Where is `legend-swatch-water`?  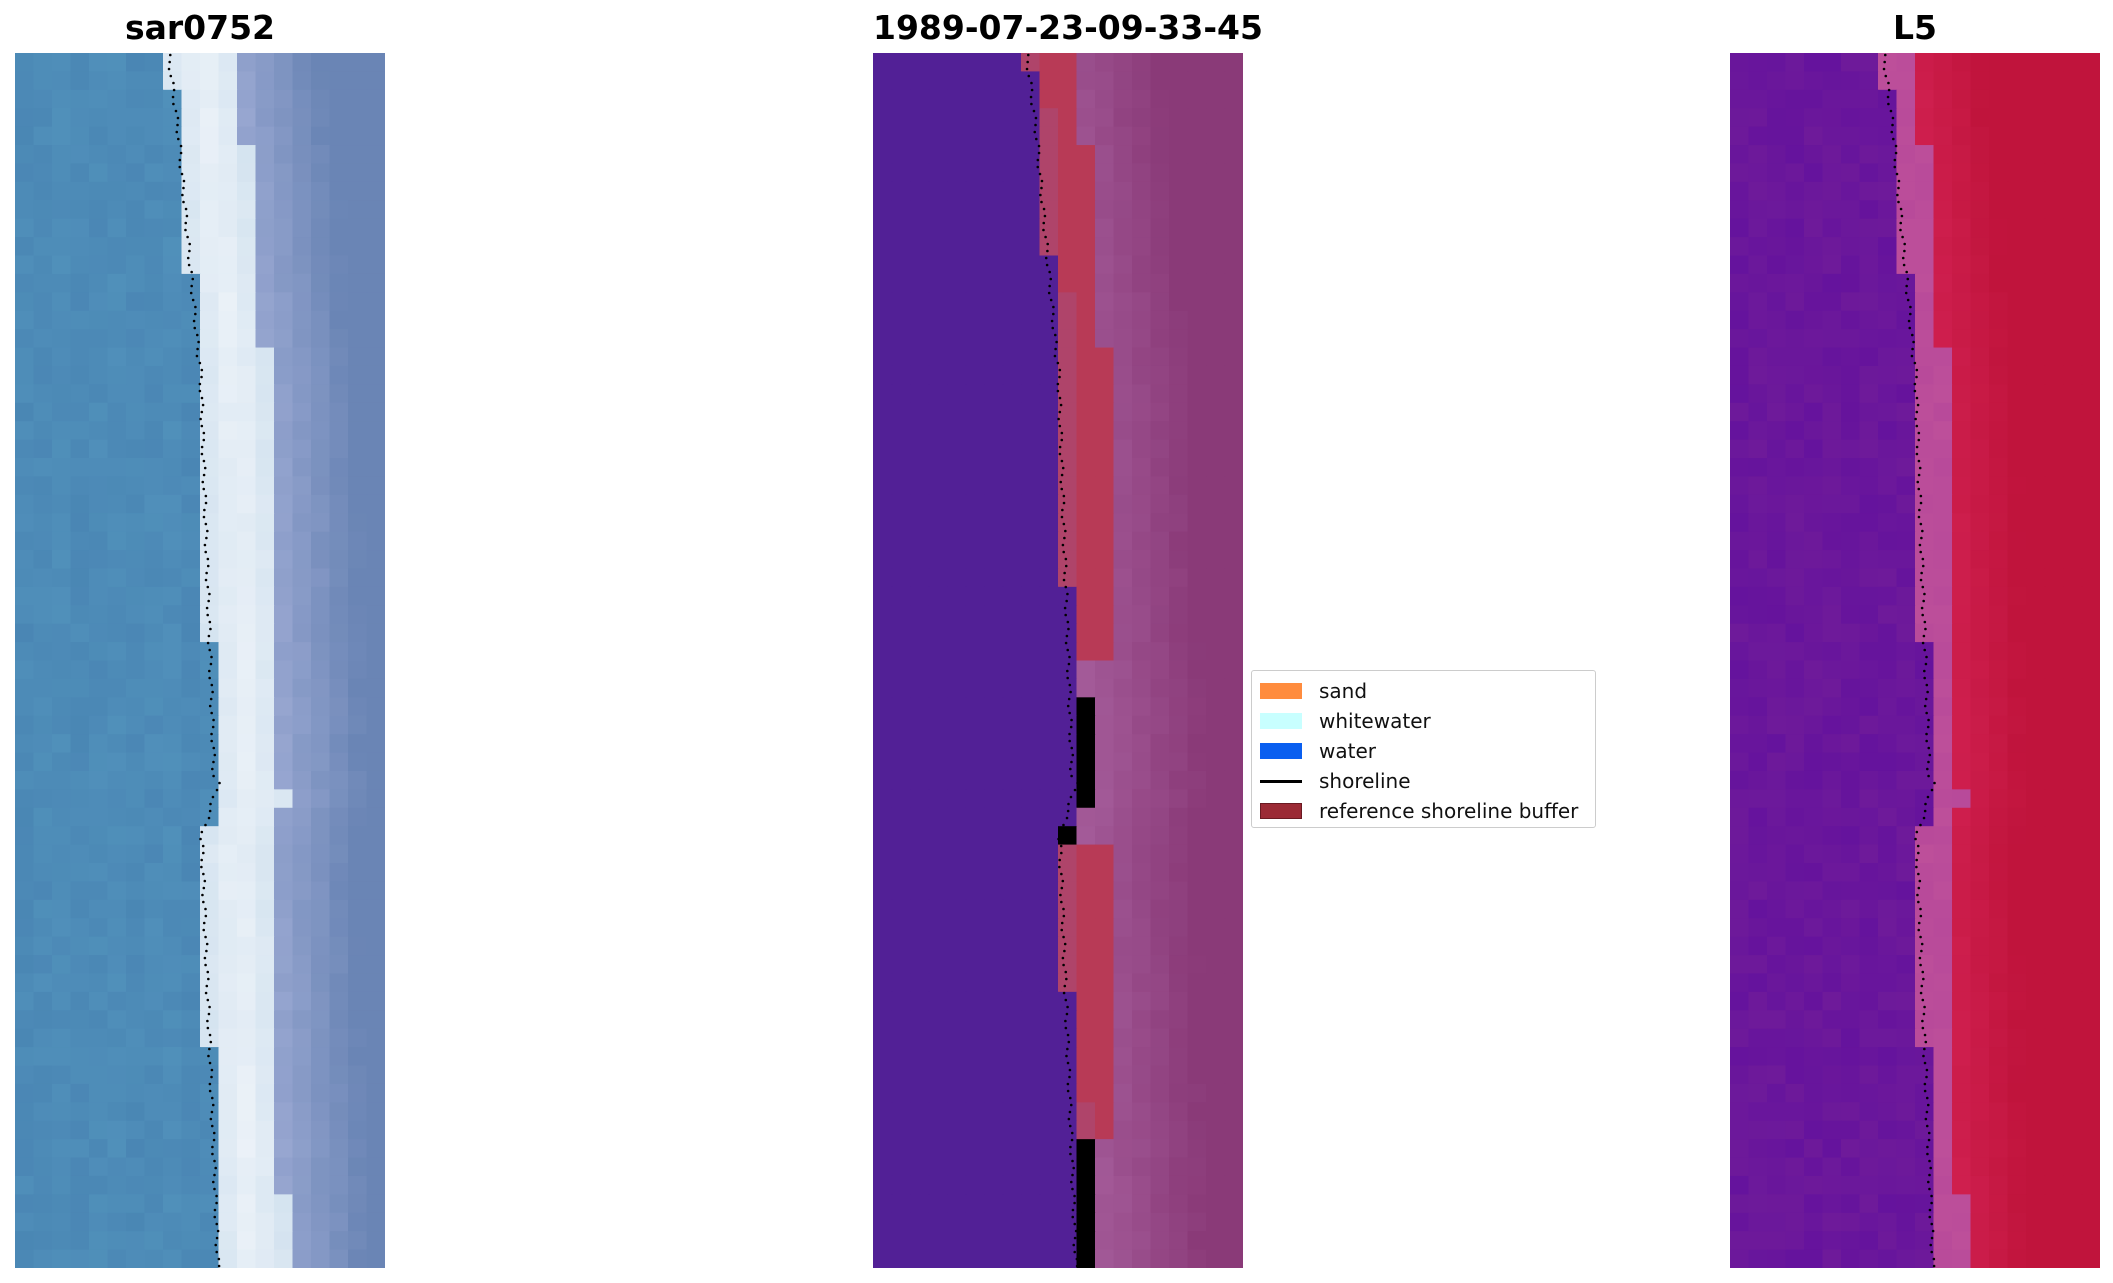 legend-swatch-water is located at coordinates (1281, 751).